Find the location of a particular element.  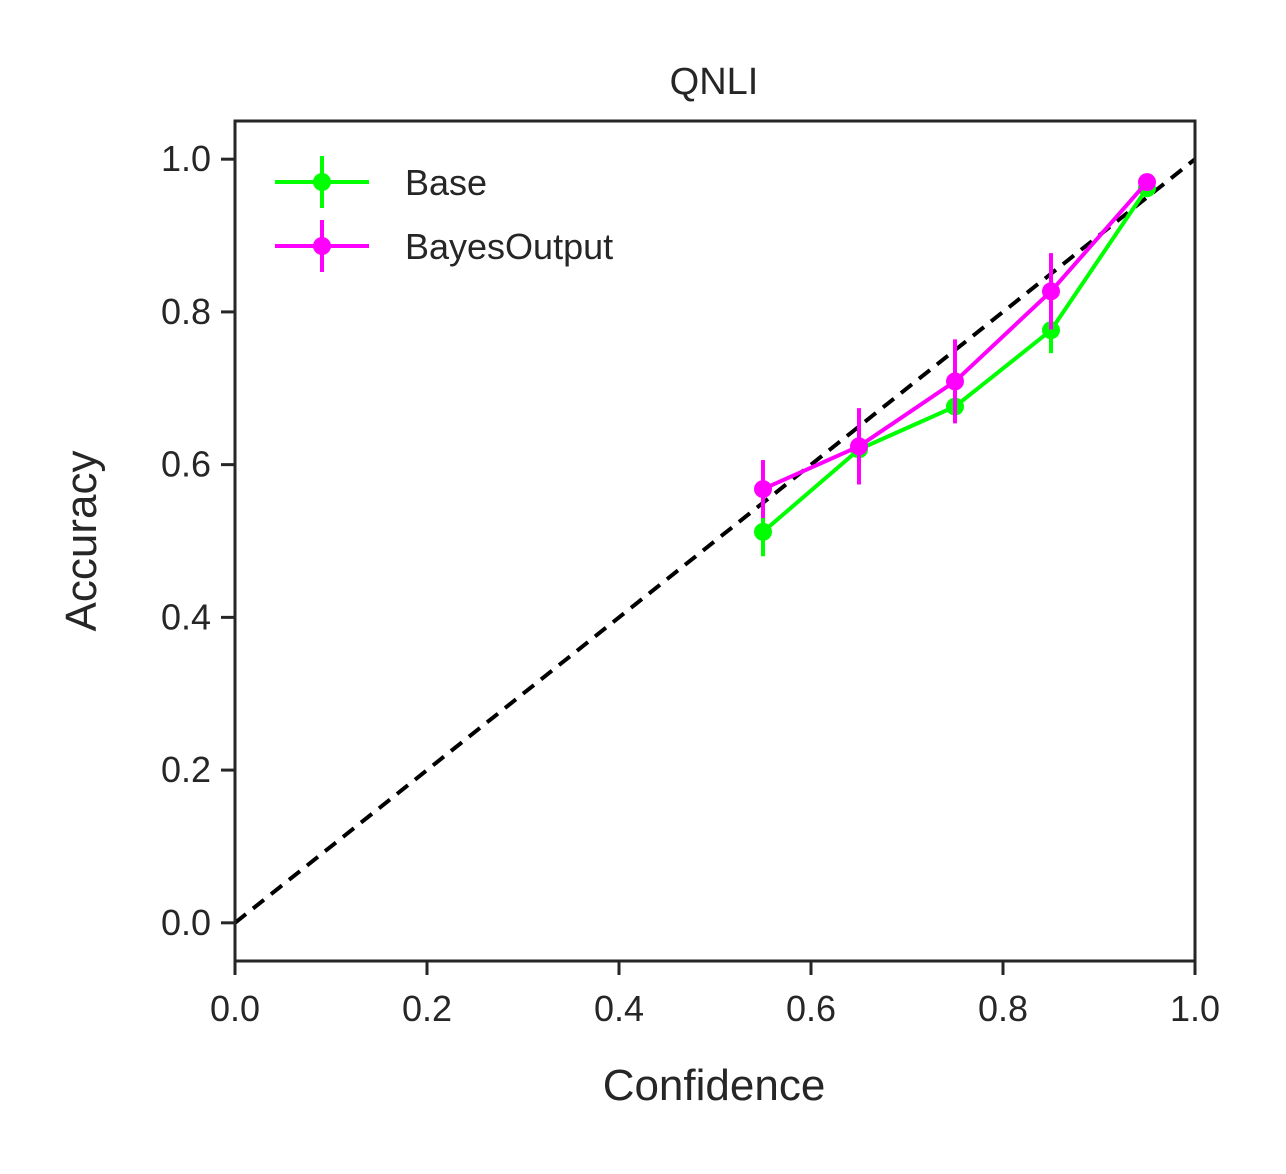

y-tick-label: 0.8 is located at coordinates (186, 311).